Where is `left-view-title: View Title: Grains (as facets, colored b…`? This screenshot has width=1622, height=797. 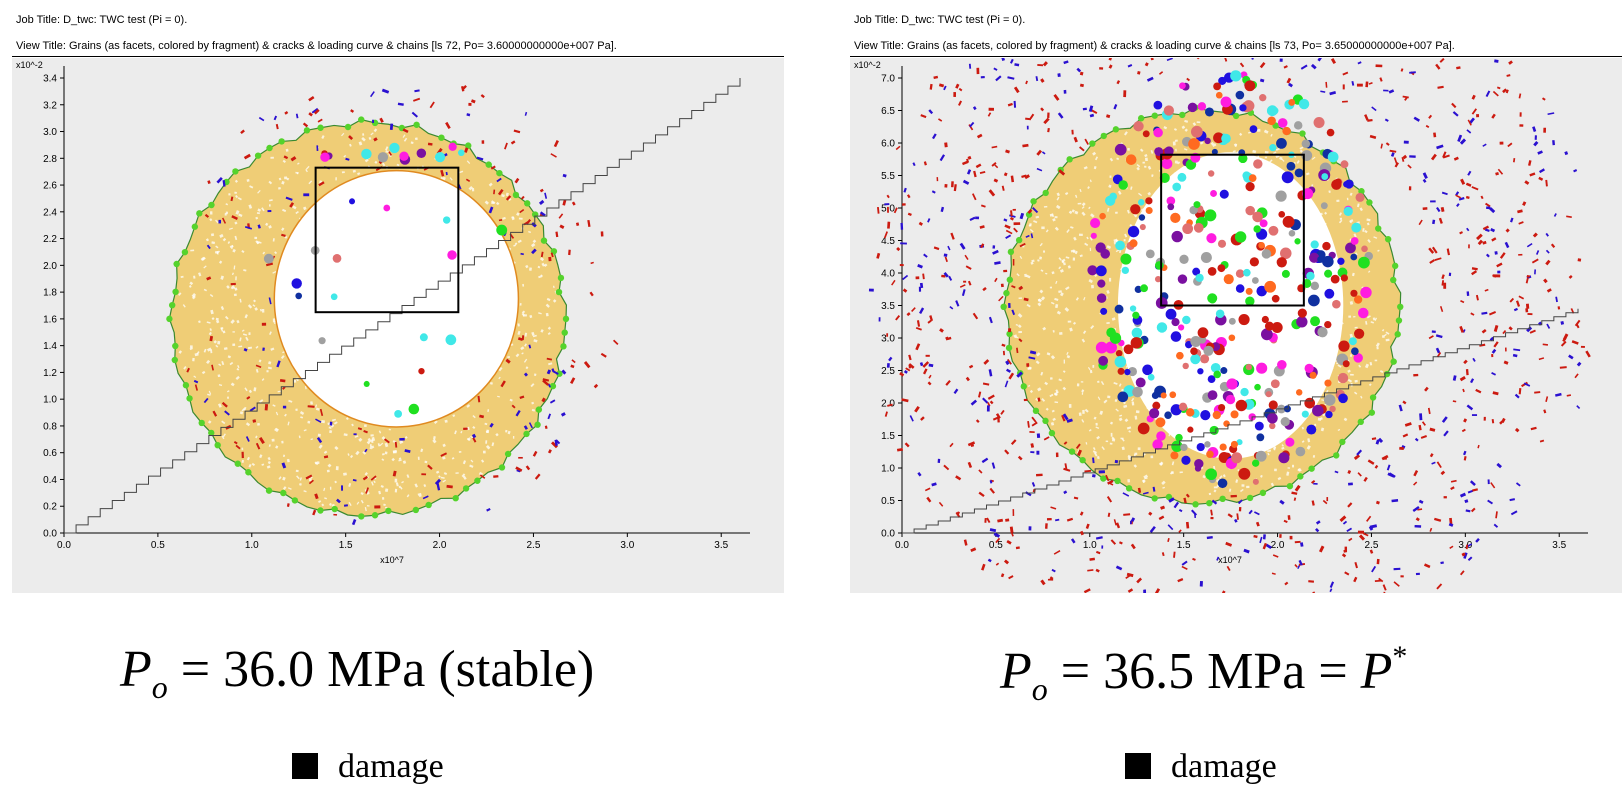
left-view-title: View Title: Grains (as facets, colored b… is located at coordinates (316, 46).